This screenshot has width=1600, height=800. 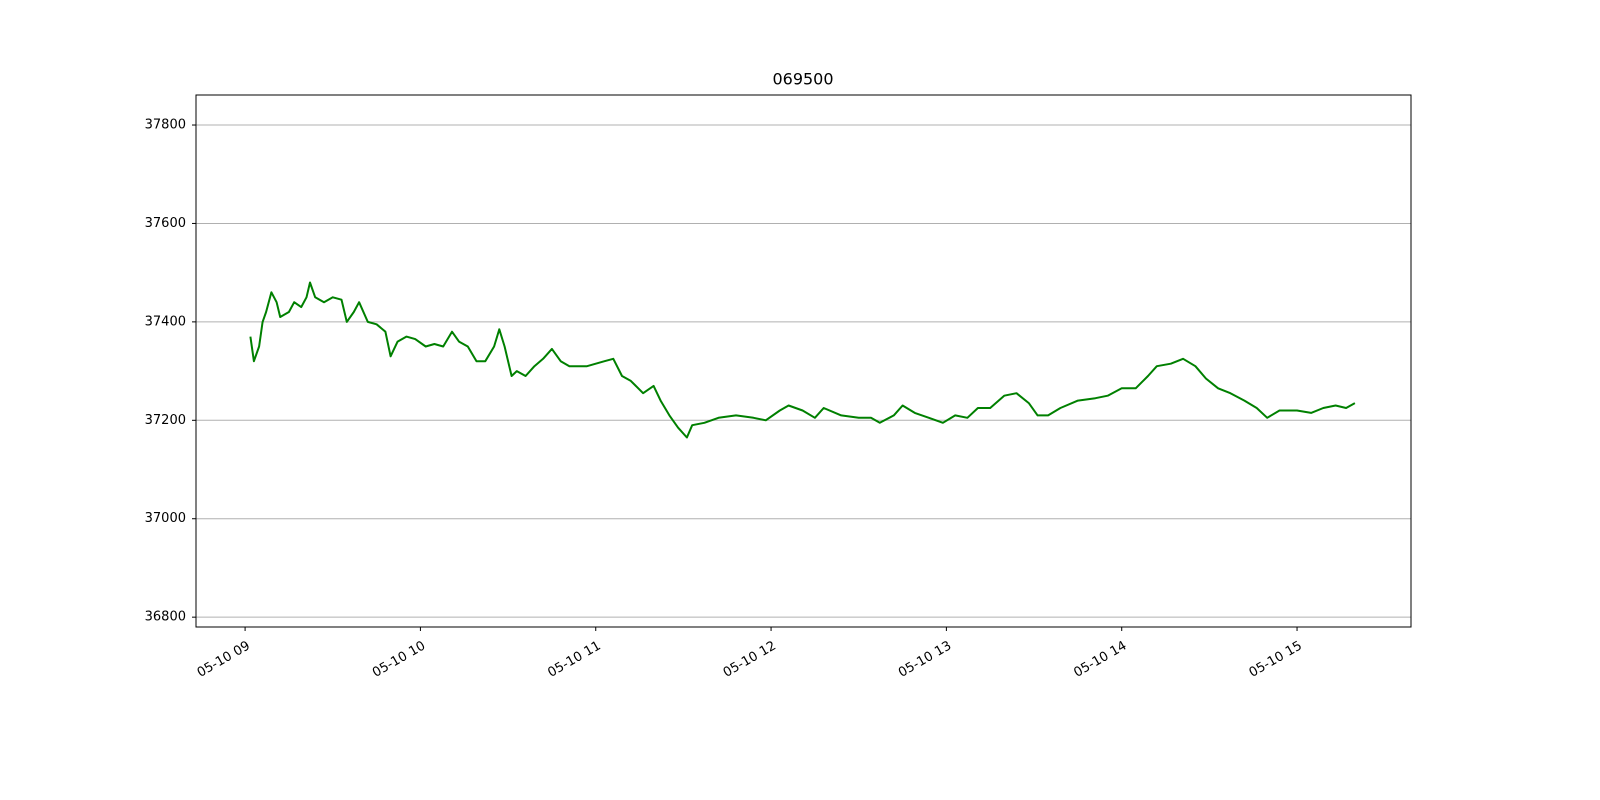 What do you see at coordinates (165, 420) in the screenshot?
I see `y-tick-label: 37200` at bounding box center [165, 420].